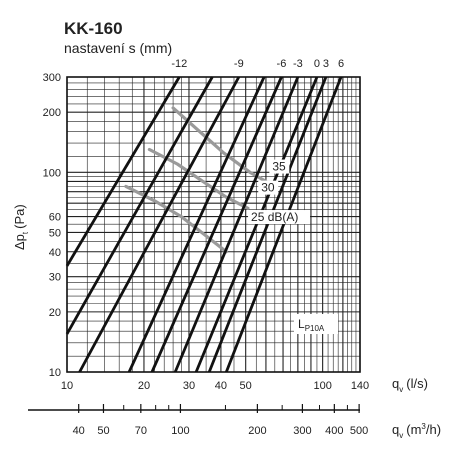 This screenshot has width=460, height=470. I want to click on x2-tick-label: 500, so click(359, 431).